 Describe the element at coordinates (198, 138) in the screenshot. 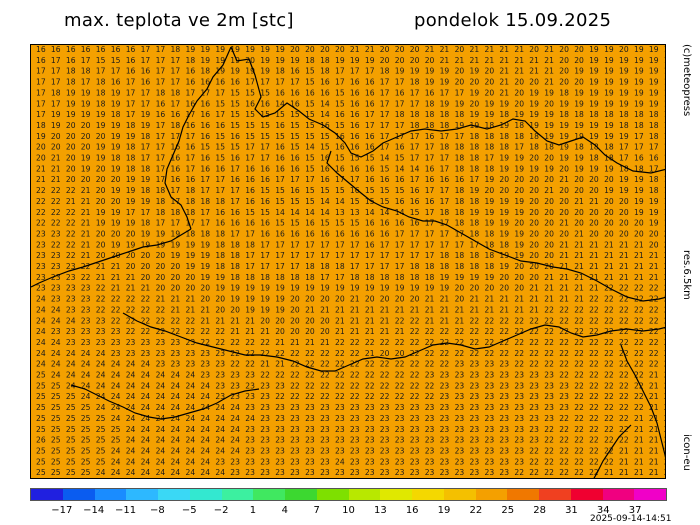

I see `border-west` at that location.